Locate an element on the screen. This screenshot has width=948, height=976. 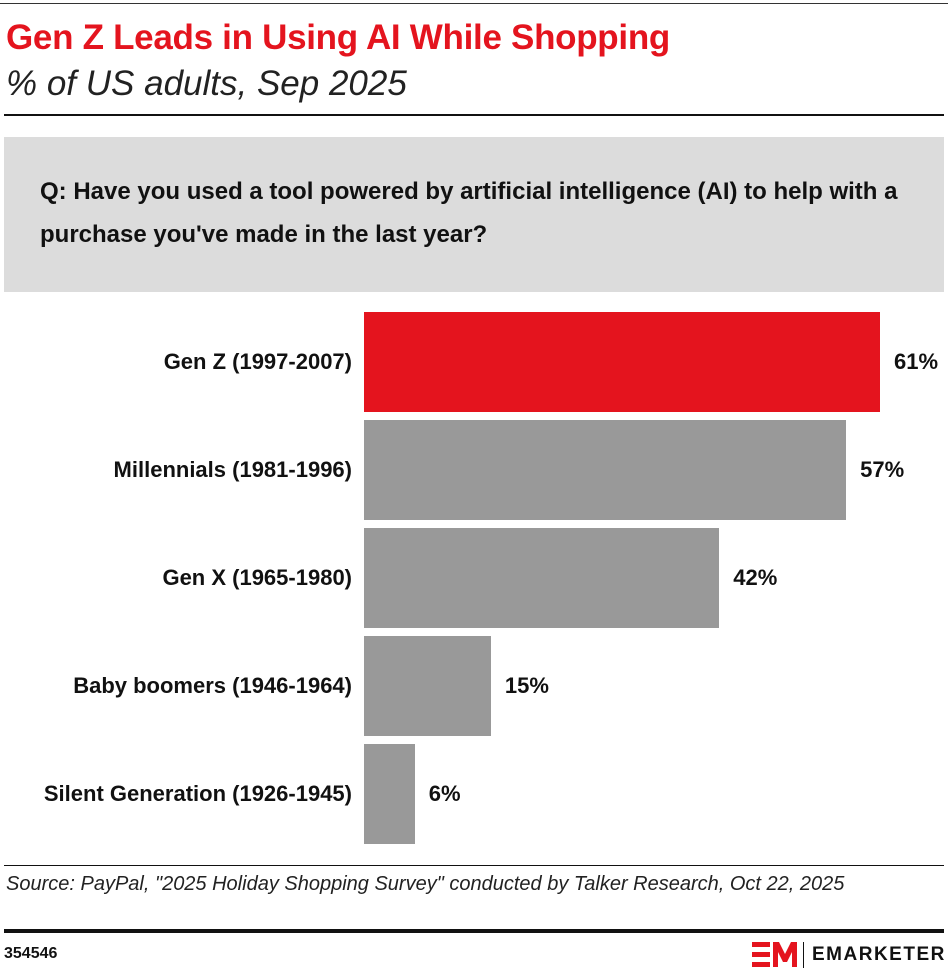
top-rule is located at coordinates (474, 3).